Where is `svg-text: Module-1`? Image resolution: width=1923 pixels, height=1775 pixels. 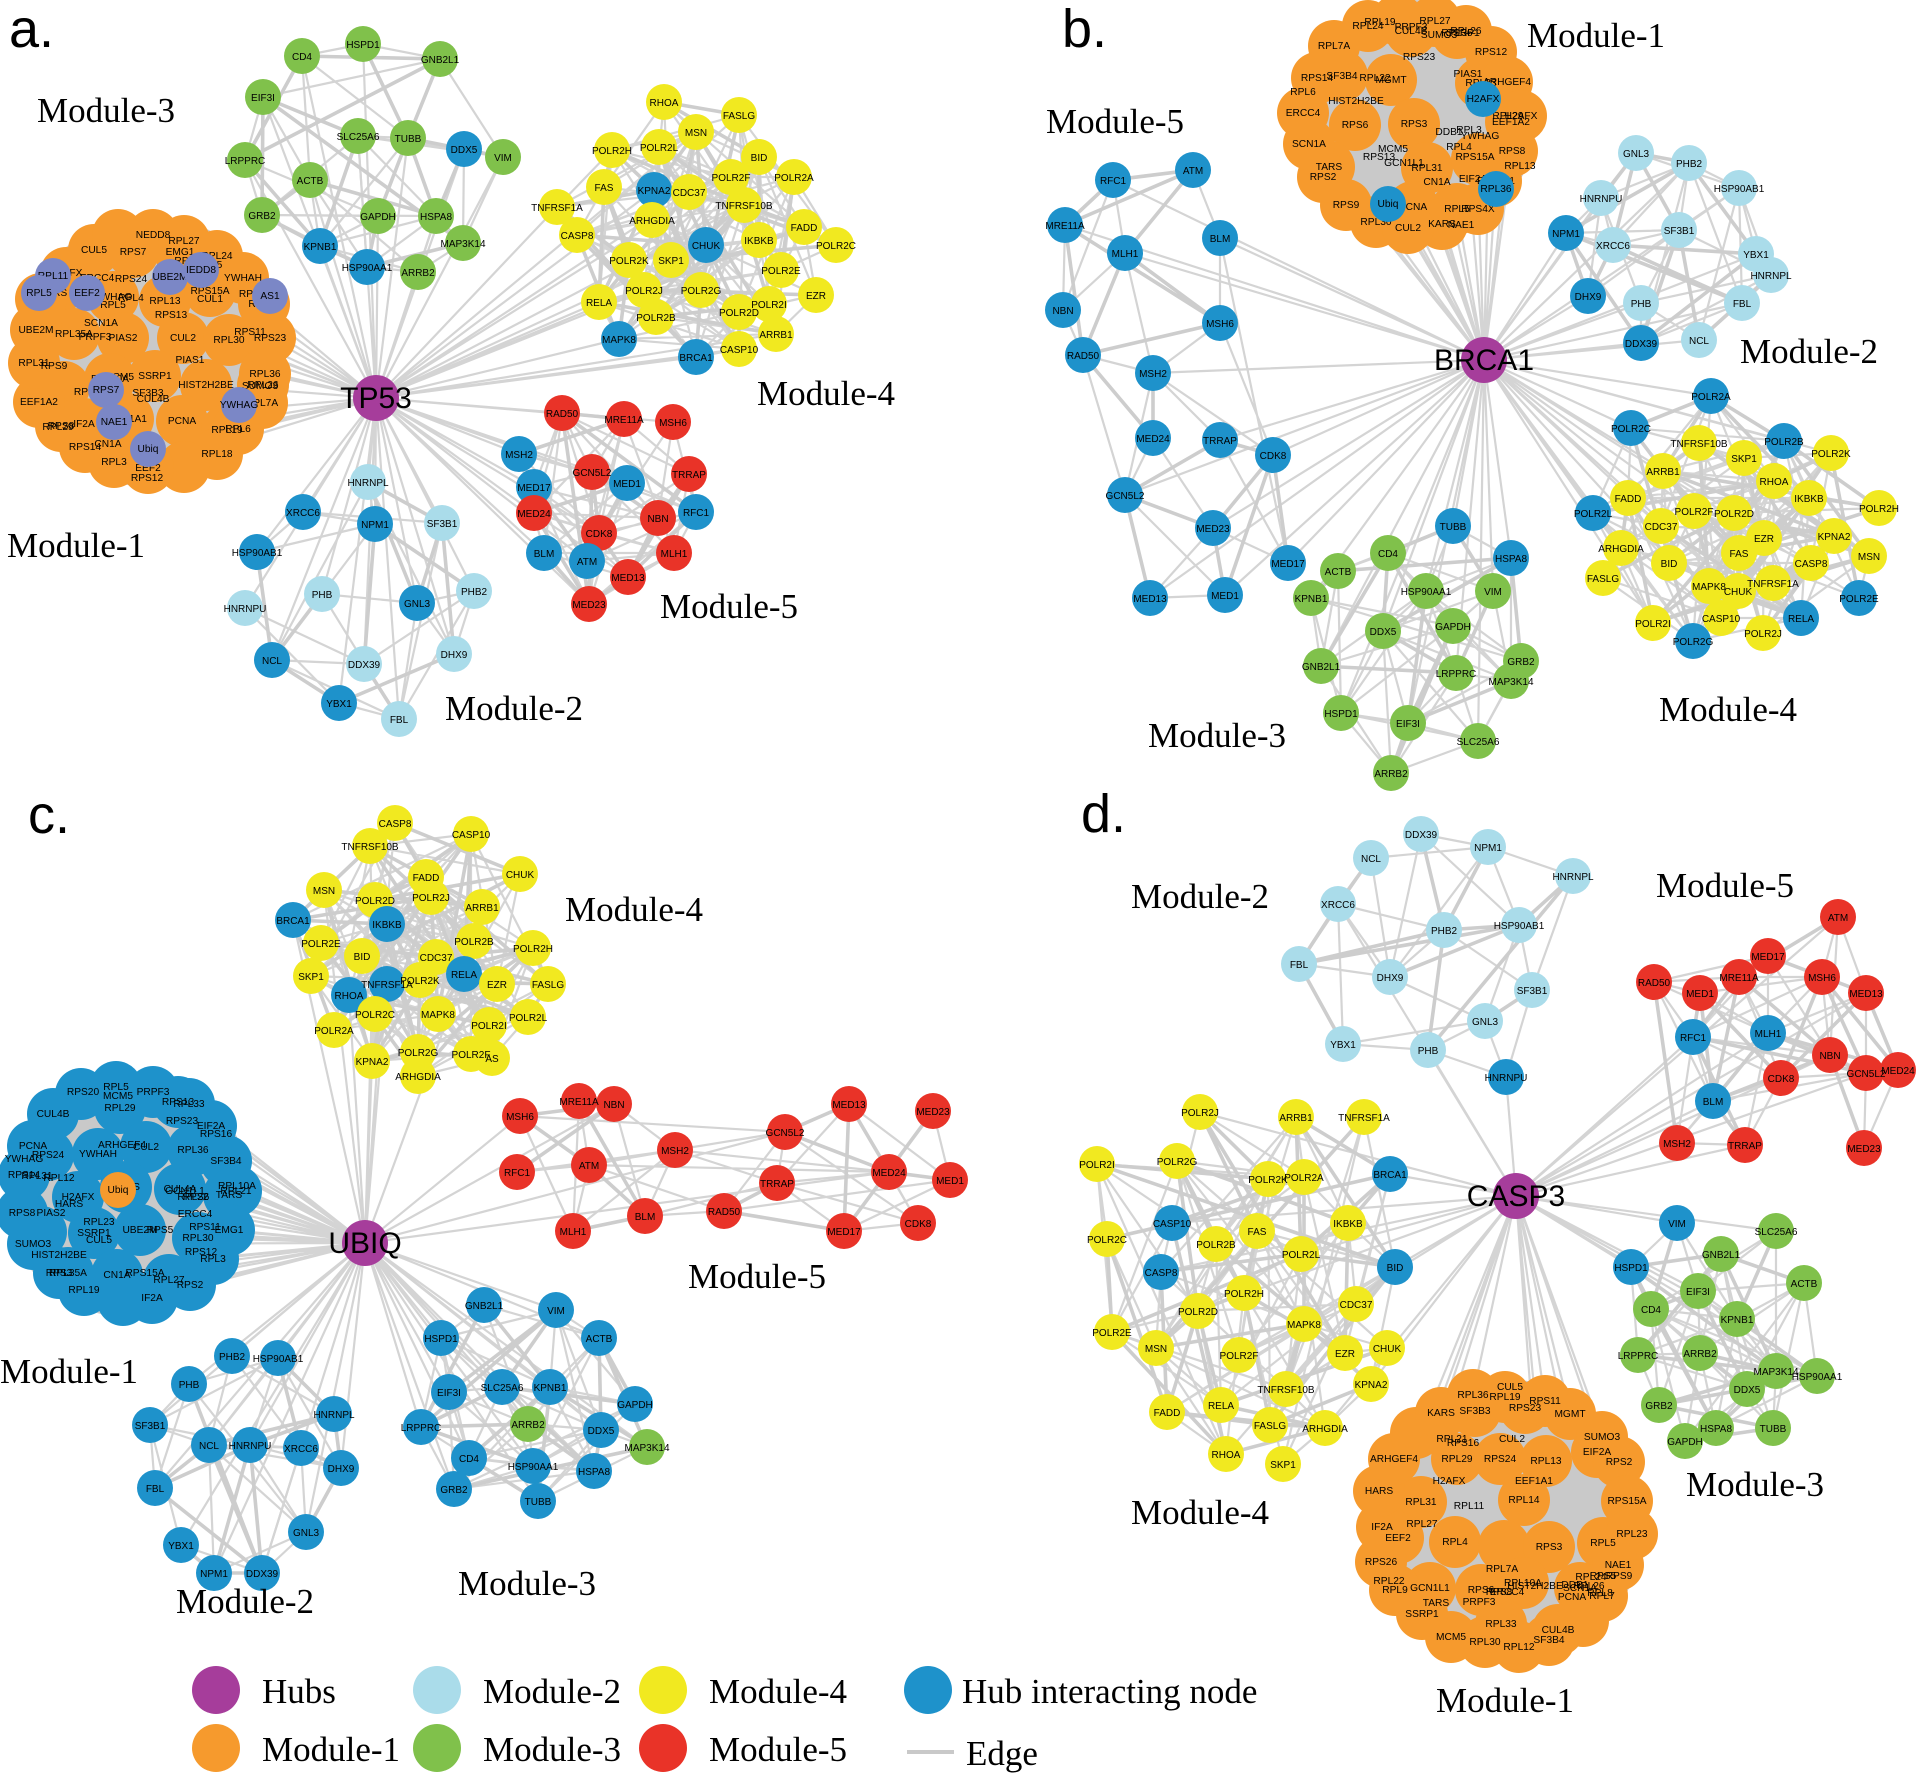 svg-text: Module-1 is located at coordinates (76, 545).